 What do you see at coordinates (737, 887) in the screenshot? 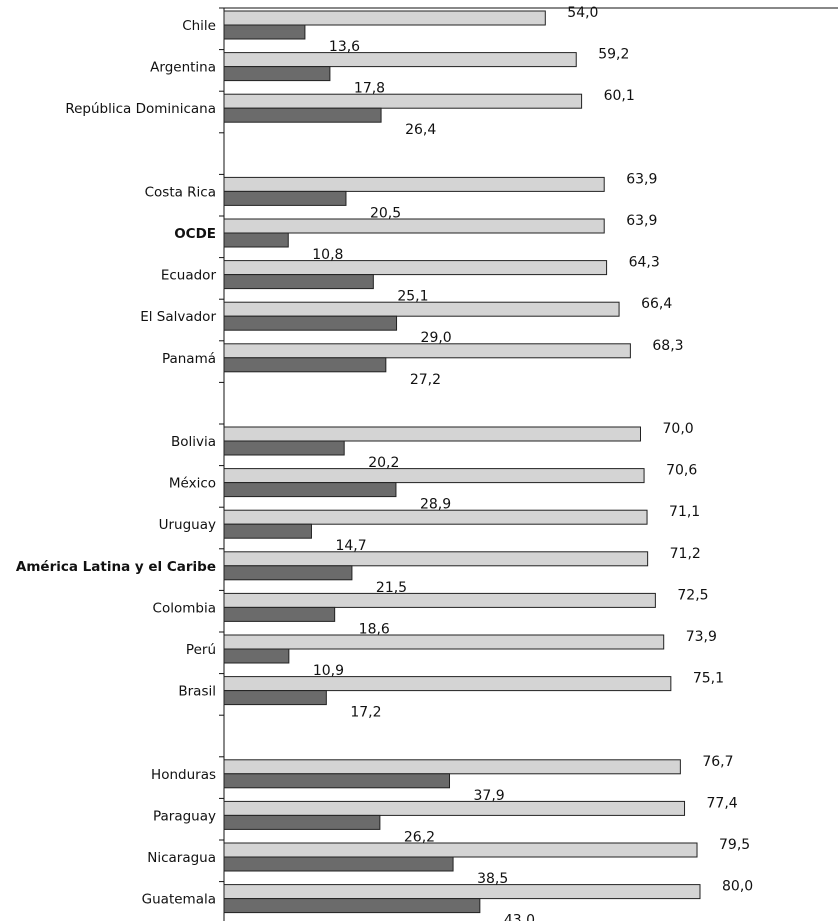
I see `data-label-series-1: 80,0` at bounding box center [737, 887].